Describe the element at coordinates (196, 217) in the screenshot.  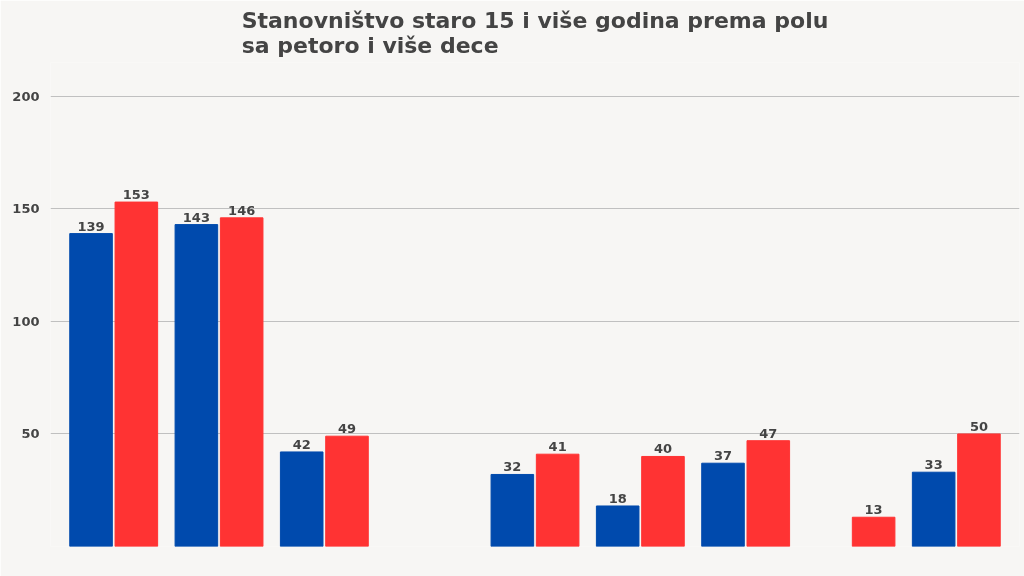
I see `data-label: 143` at that location.